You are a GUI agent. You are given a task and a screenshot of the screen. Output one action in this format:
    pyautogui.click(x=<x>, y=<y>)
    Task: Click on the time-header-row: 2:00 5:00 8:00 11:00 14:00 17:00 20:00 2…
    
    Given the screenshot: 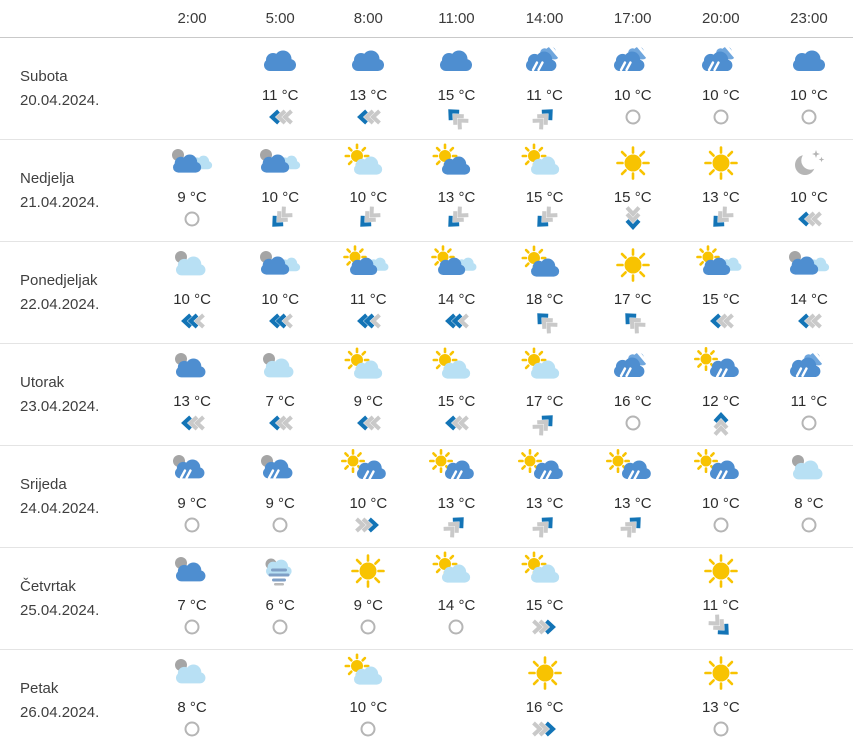 What is the action you would take?
    pyautogui.click(x=426, y=19)
    